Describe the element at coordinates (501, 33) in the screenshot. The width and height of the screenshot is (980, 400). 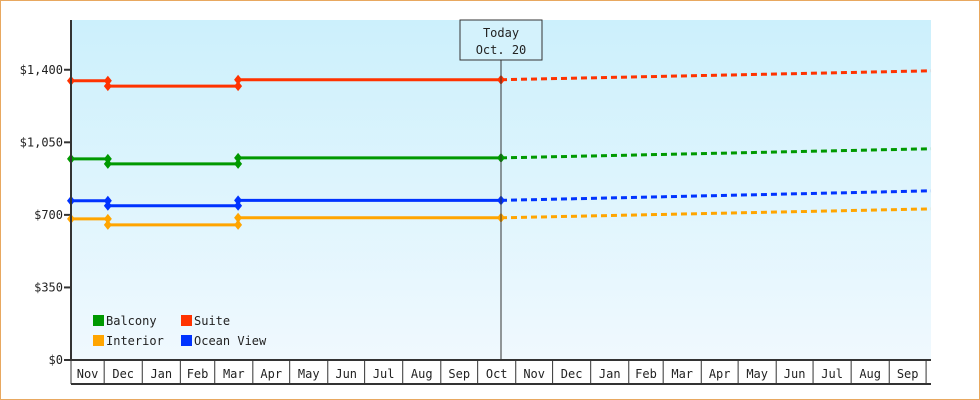
I see `today-label: Today` at that location.